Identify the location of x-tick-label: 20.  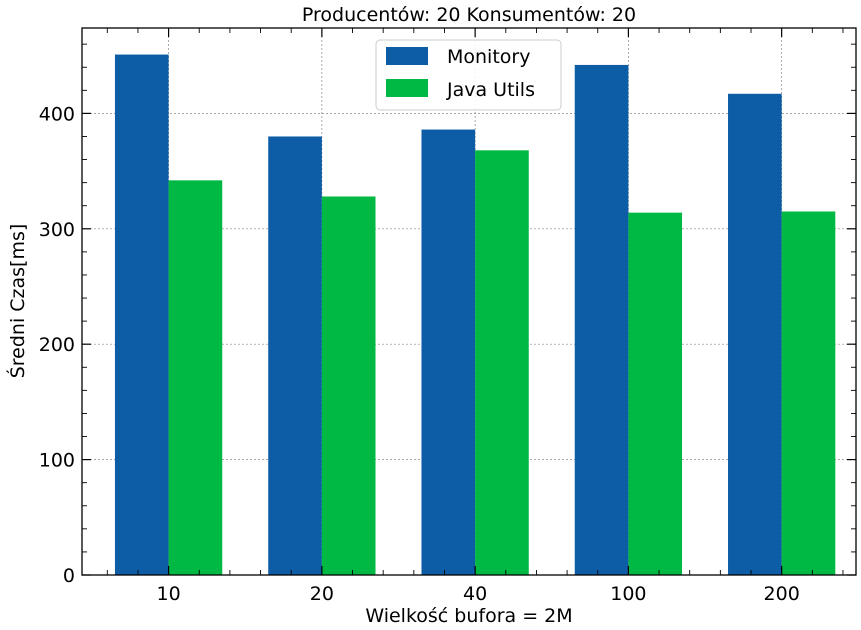
(322, 594).